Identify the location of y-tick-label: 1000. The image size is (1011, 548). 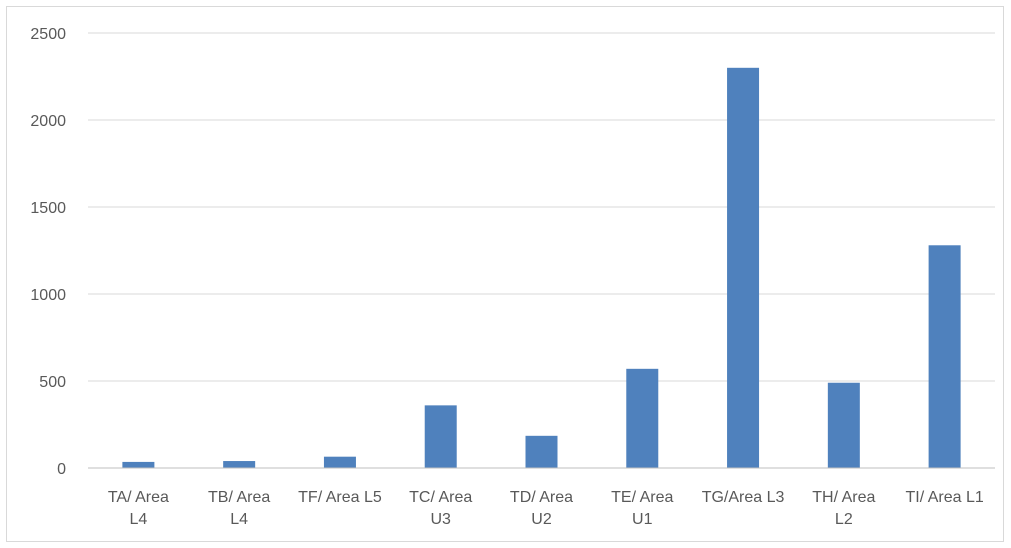
(48, 295).